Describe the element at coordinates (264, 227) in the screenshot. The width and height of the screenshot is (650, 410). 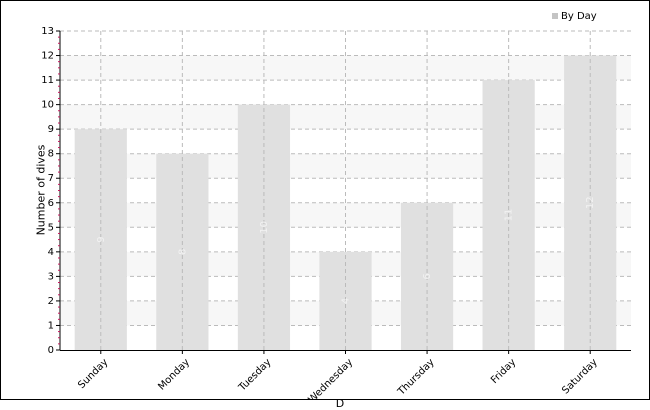
I see `data-label: 10` at that location.